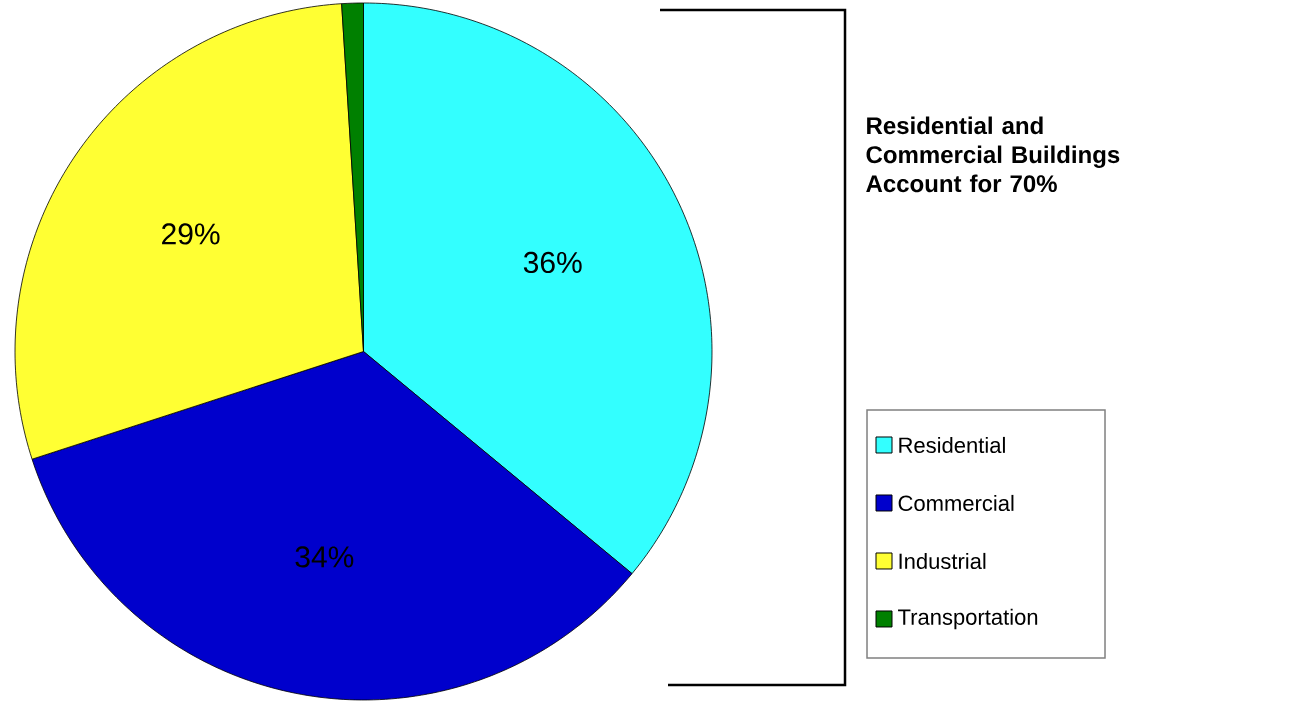 The width and height of the screenshot is (1297, 703). What do you see at coordinates (191, 234) in the screenshot?
I see `data-label: 29%` at bounding box center [191, 234].